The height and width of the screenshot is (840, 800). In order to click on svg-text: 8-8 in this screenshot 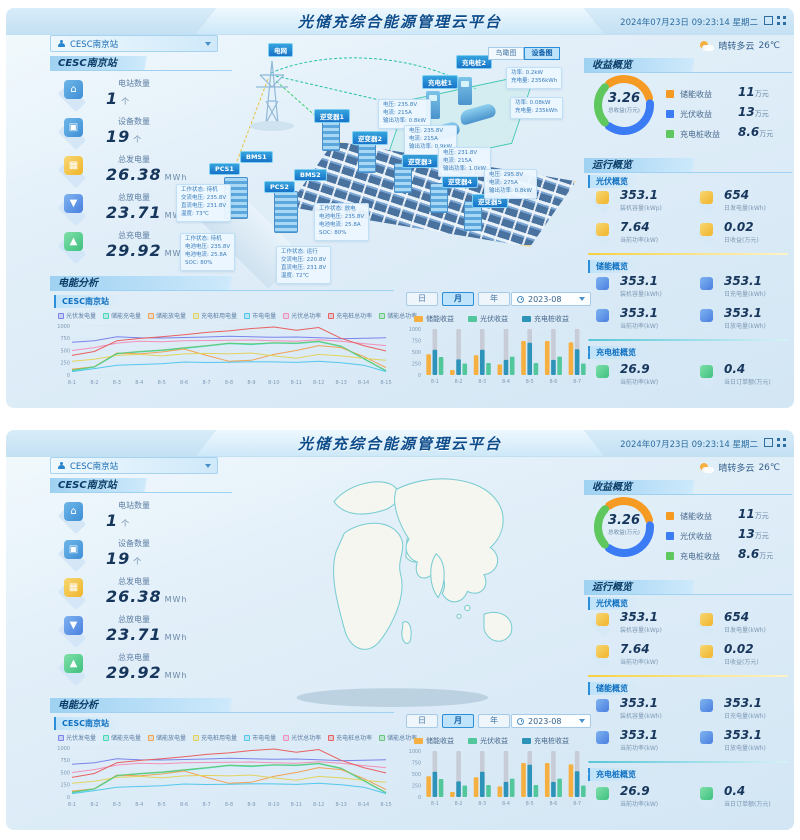, I will do `click(229, 383)`.